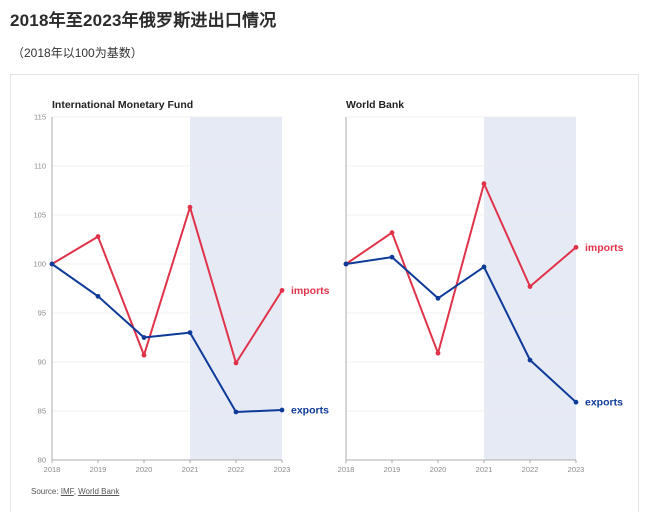  What do you see at coordinates (167, 338) in the screenshot?
I see `panel-1-exports-line` at bounding box center [167, 338].